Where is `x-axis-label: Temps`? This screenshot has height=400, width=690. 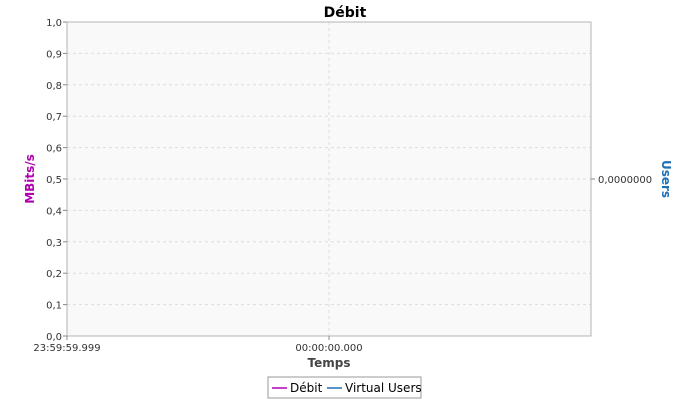
x-axis-label: Temps is located at coordinates (329, 363).